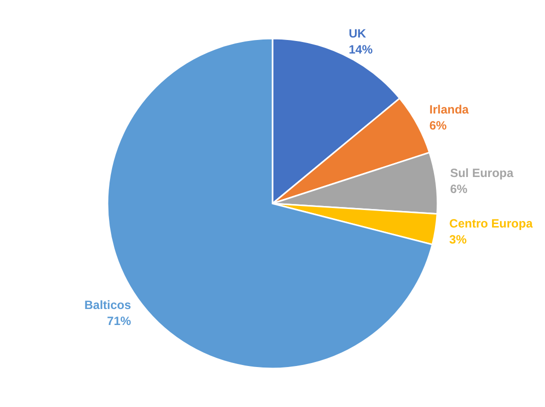 The width and height of the screenshot is (545, 407). I want to click on data-label: 3%, so click(458, 239).